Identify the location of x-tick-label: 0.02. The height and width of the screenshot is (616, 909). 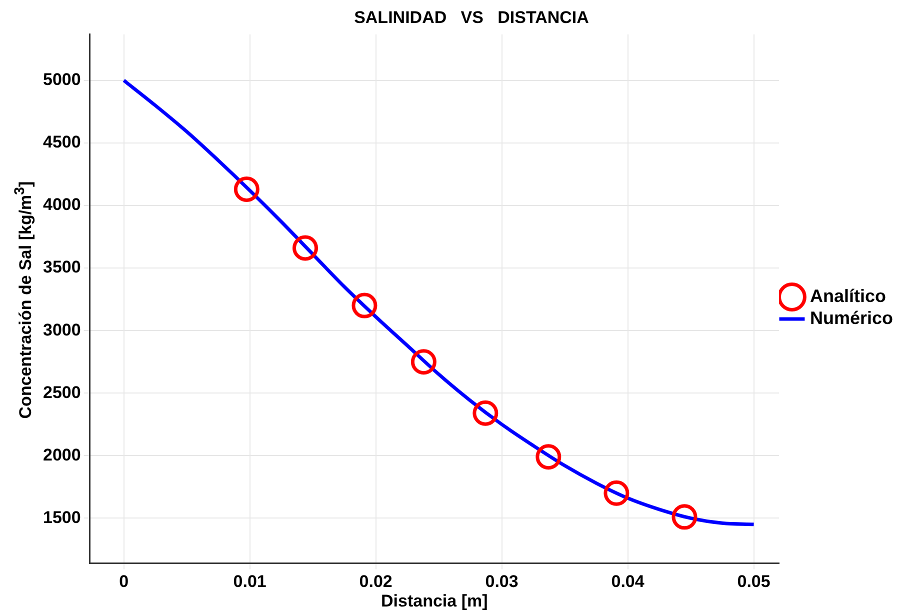
(375, 582).